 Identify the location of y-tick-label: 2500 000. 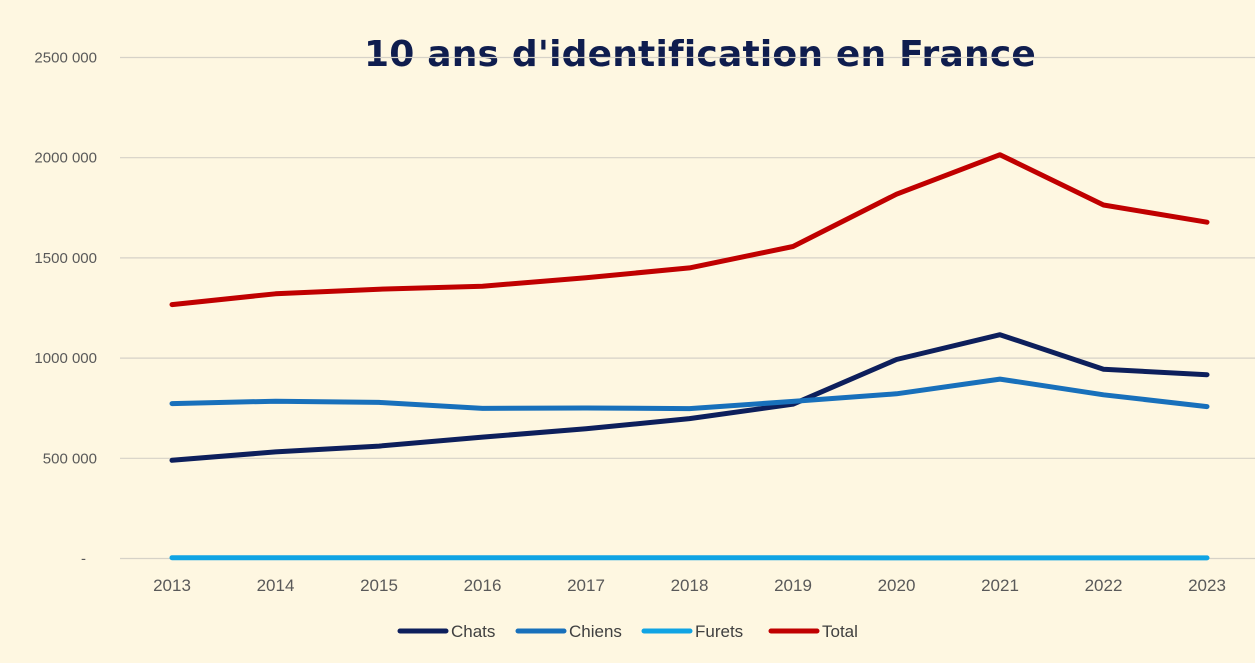
(65, 58).